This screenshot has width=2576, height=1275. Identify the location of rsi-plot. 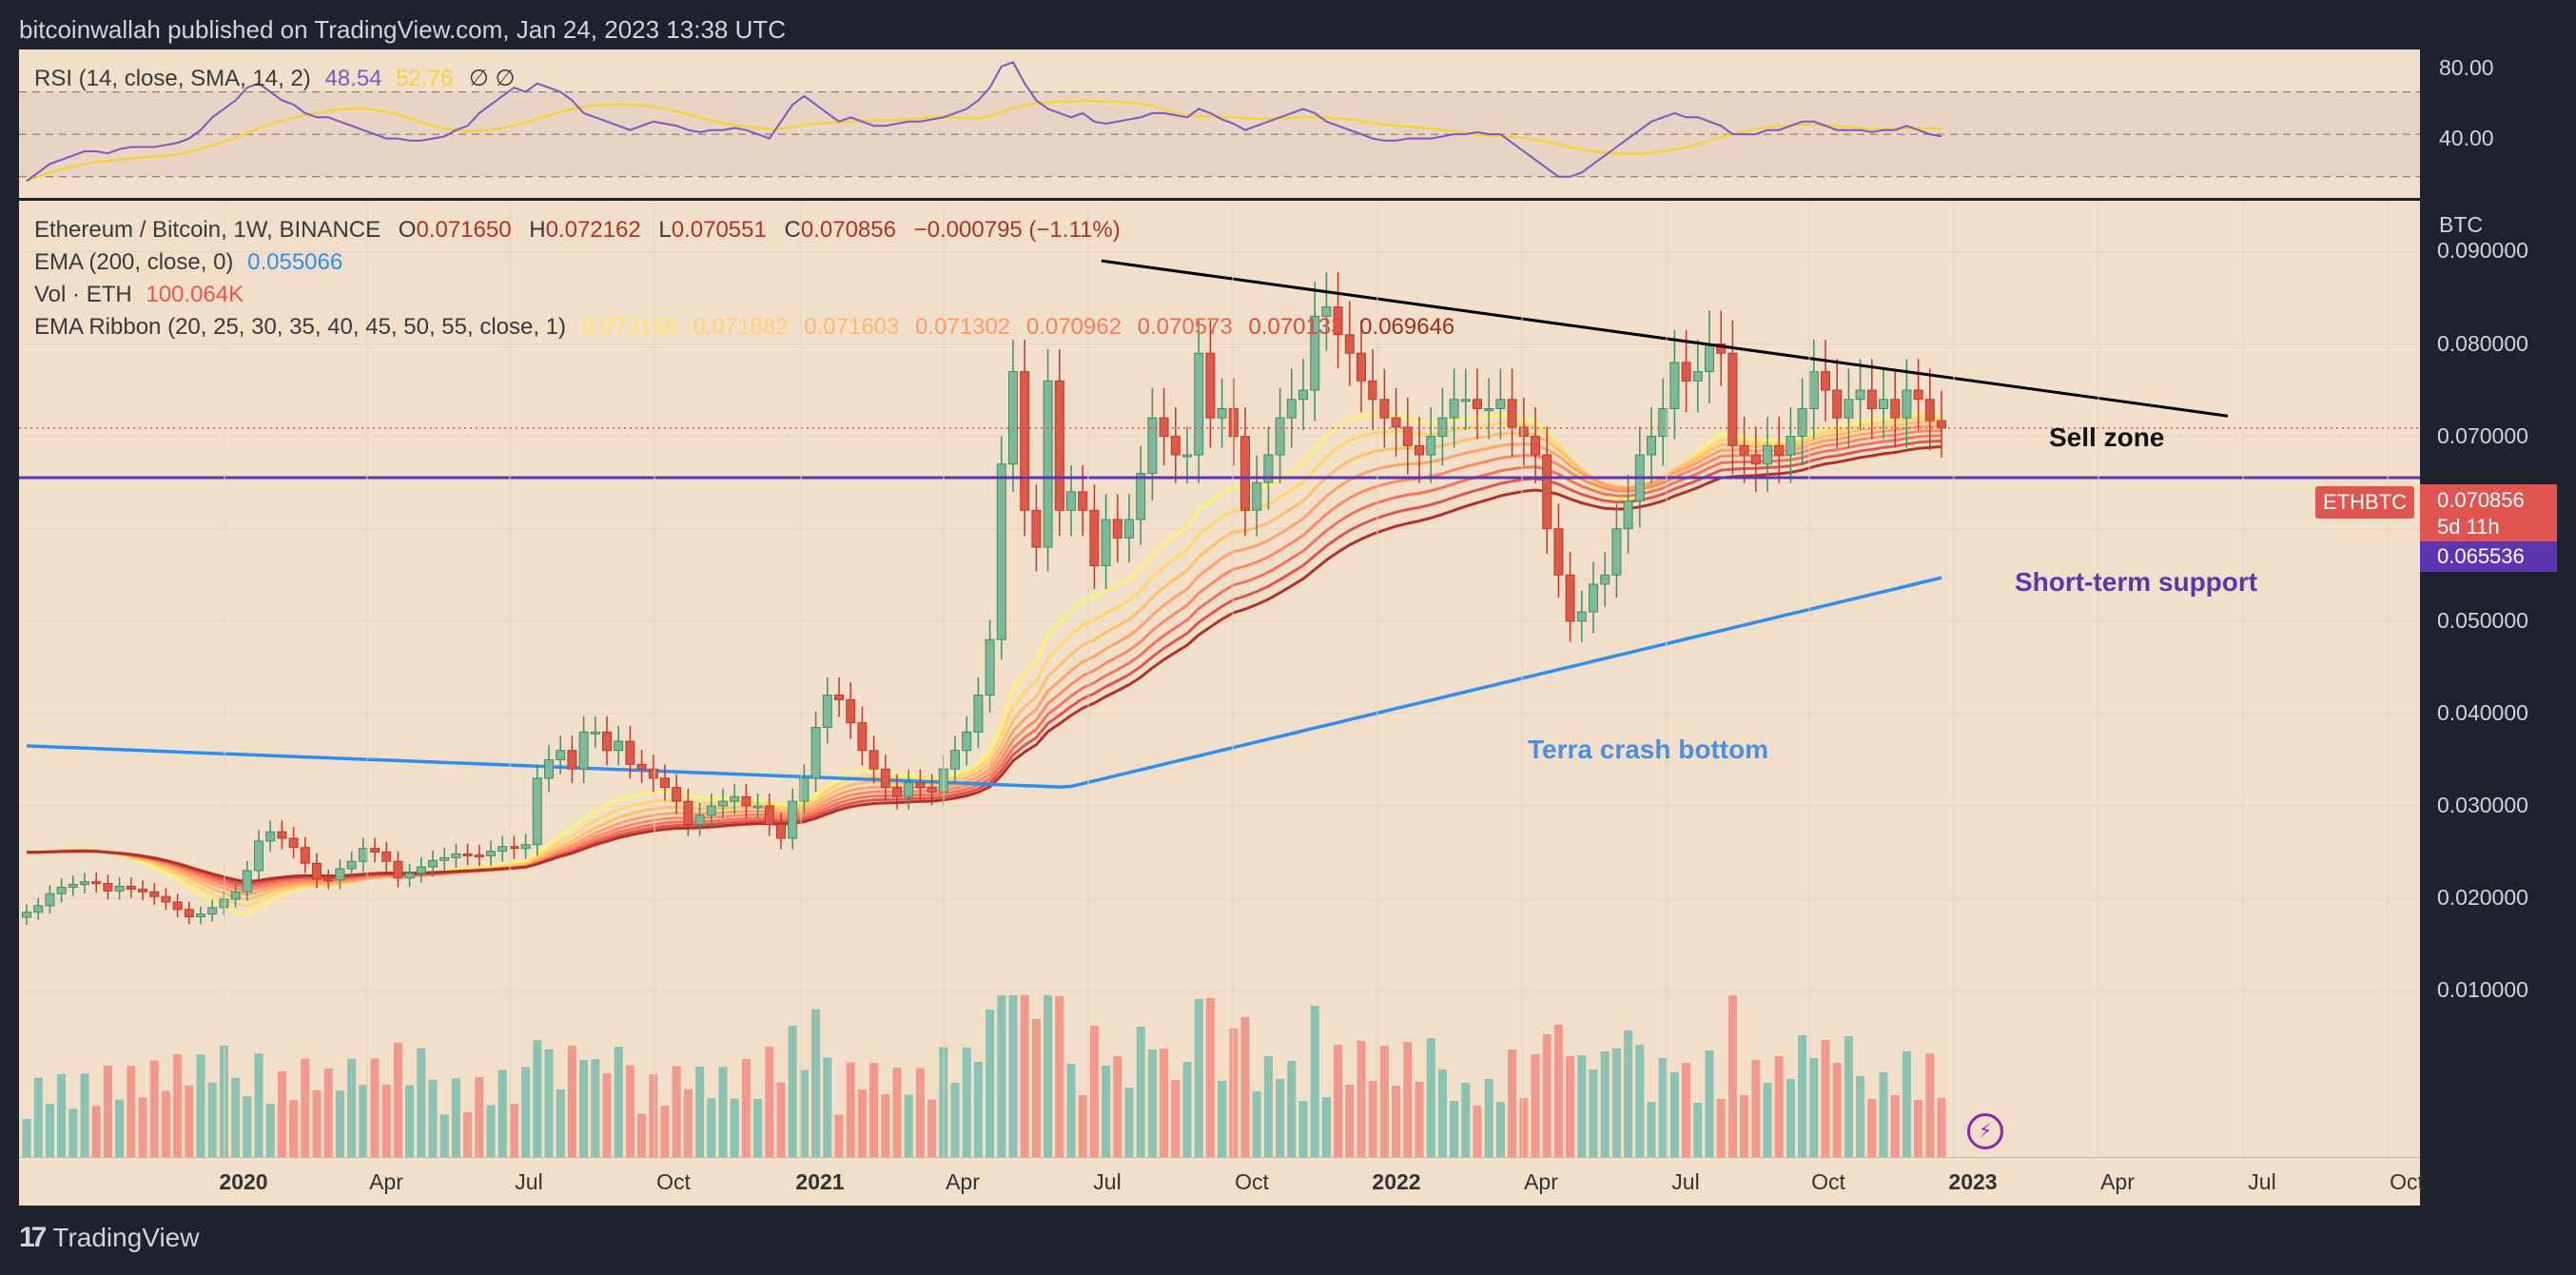
(1219, 124).